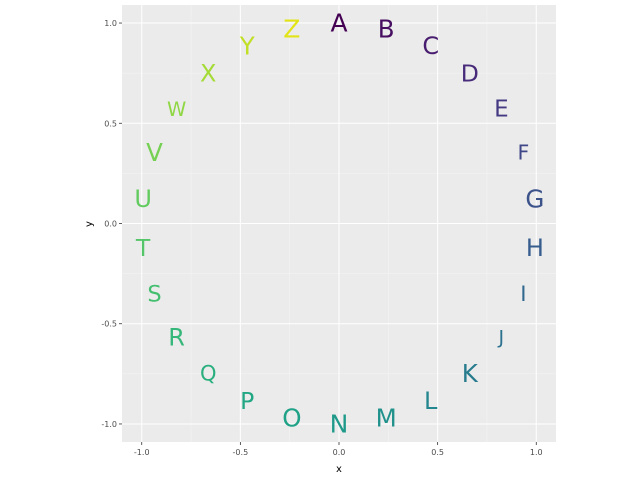 Image resolution: width=640 pixels, height=480 pixels. I want to click on point-label-j: J, so click(501, 337).